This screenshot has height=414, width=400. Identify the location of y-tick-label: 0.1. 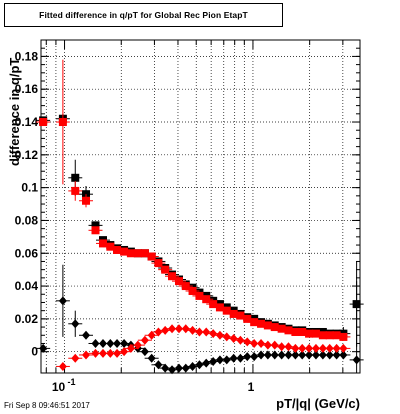
(29, 188).